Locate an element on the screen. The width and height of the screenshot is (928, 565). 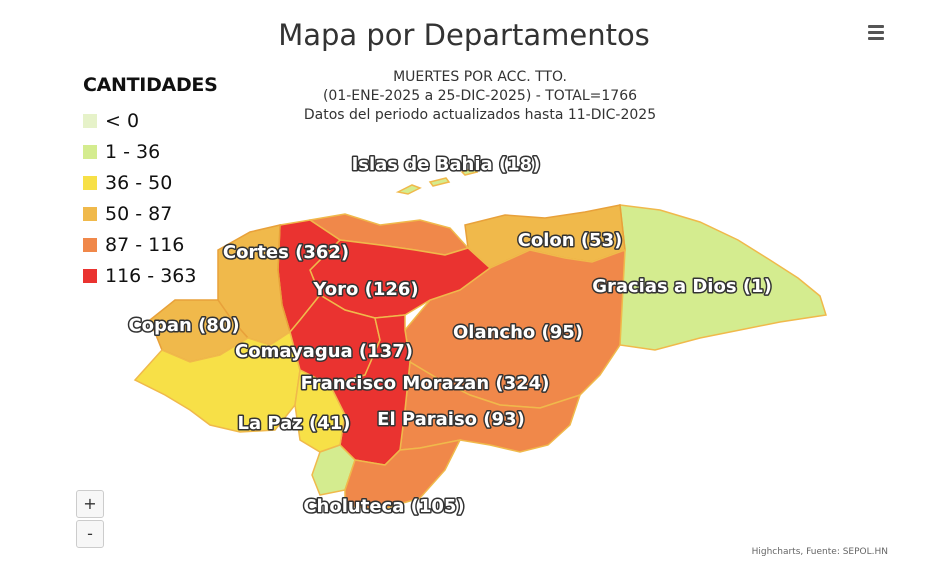
legend-item: 1 - 36 is located at coordinates (150, 151).